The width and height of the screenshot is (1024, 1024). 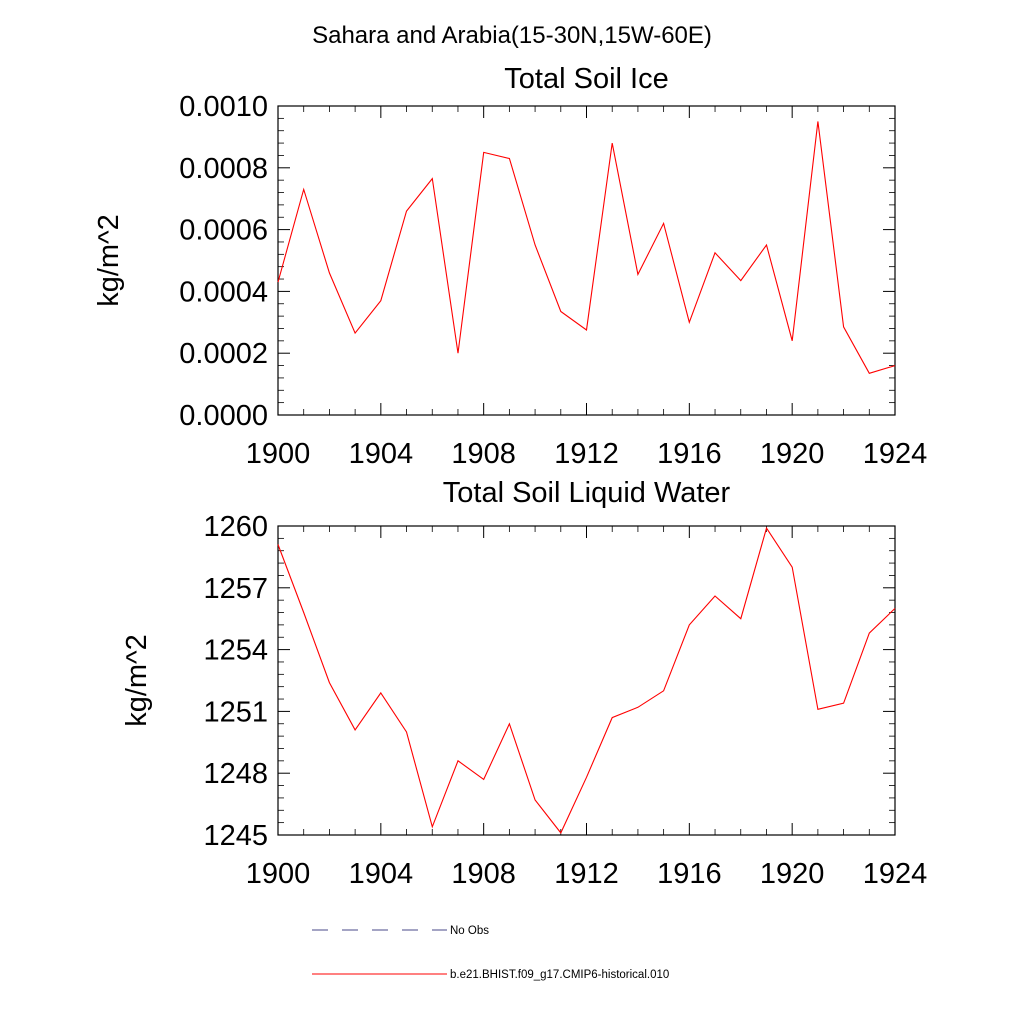 I want to click on y-tick-label: 0.0008, so click(x=223, y=169).